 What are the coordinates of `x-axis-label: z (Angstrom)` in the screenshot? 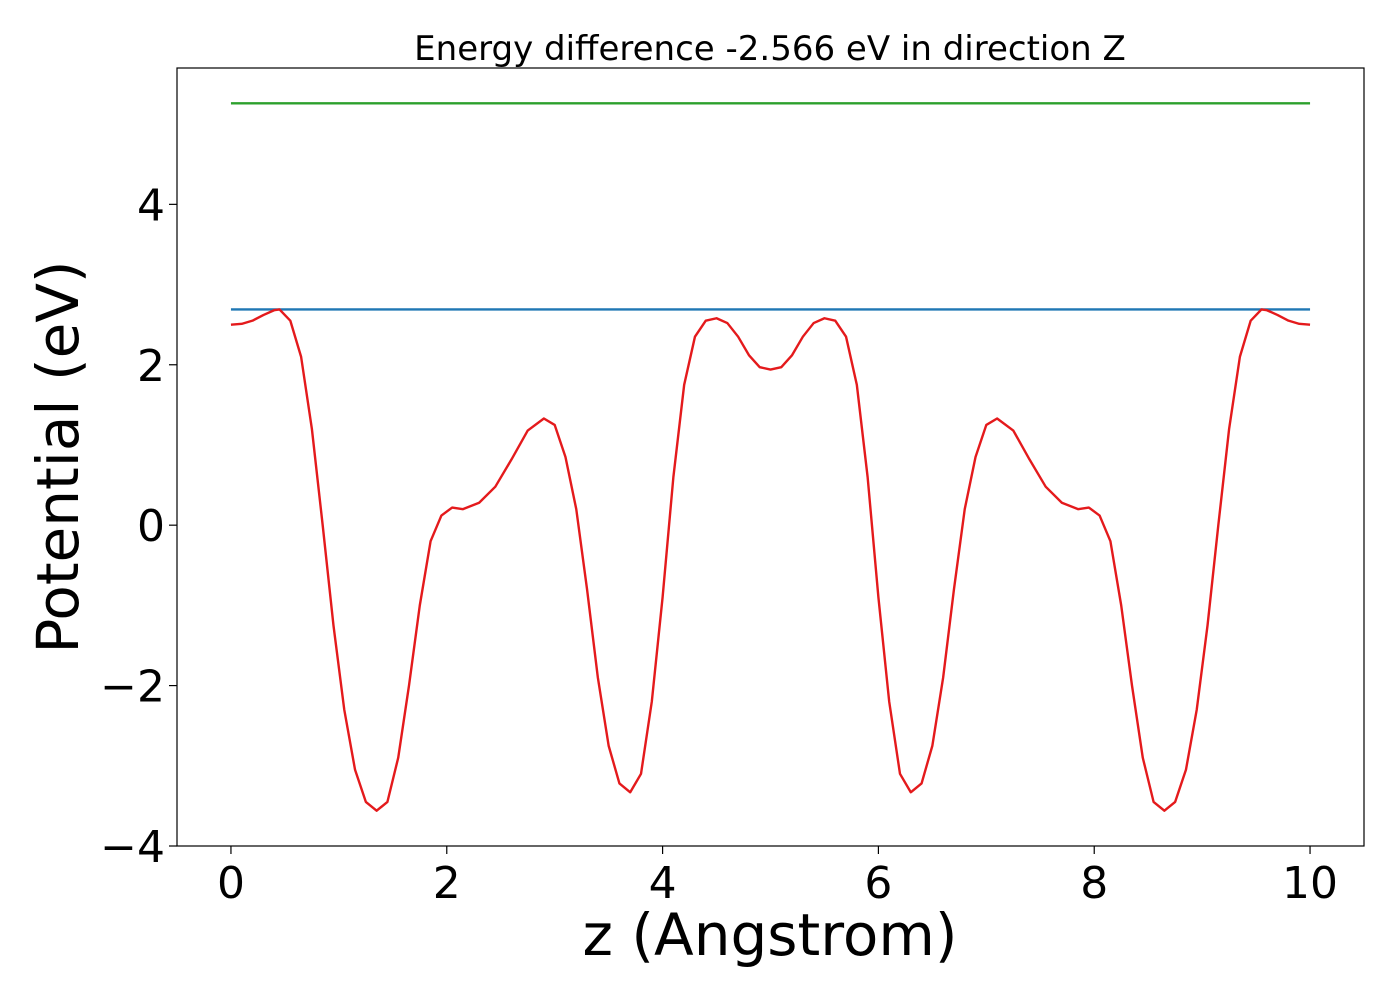 It's located at (770, 935).